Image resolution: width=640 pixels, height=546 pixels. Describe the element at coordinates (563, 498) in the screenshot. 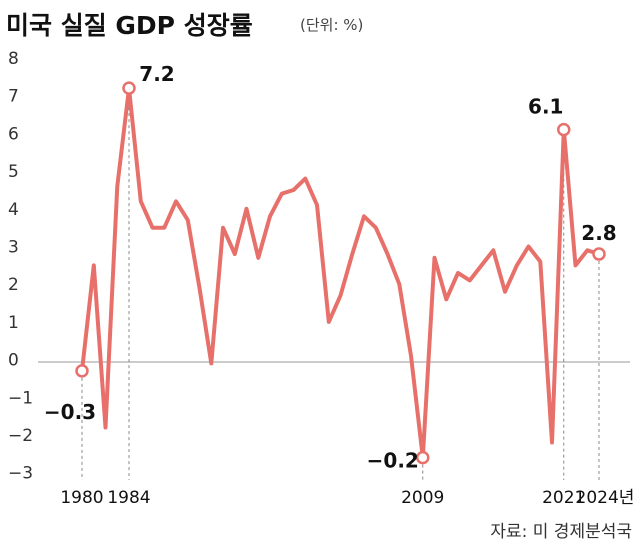

I see `x-tick-label: 2021` at that location.